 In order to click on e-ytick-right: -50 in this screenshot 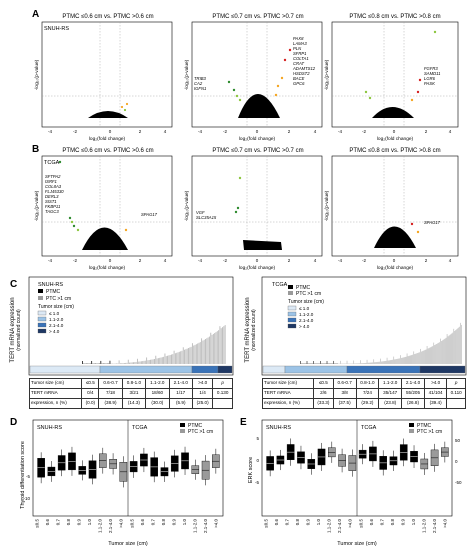, I will do `click(458, 482)`.